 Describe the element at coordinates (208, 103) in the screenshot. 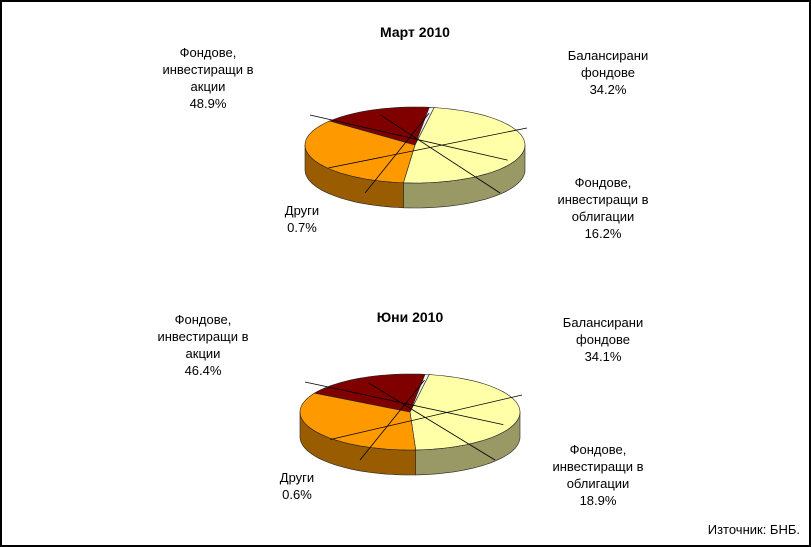

I see `value-label: 48.9%` at that location.